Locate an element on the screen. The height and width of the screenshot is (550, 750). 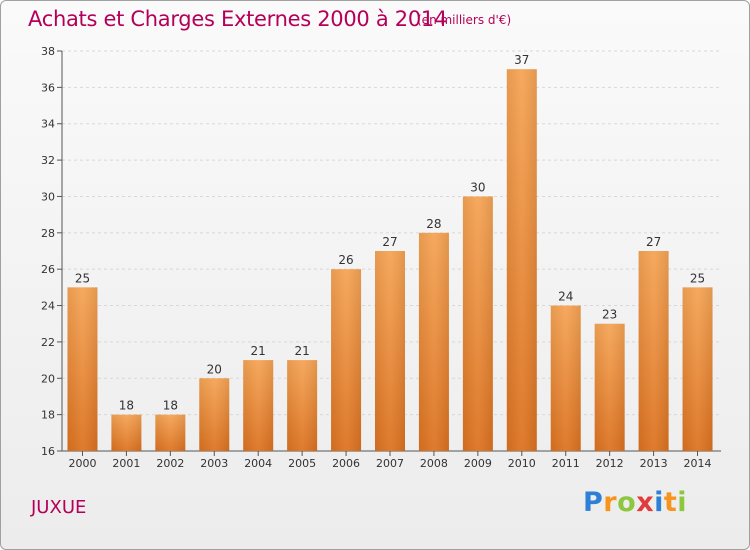
x-tick-label: 2002 is located at coordinates (170, 463).